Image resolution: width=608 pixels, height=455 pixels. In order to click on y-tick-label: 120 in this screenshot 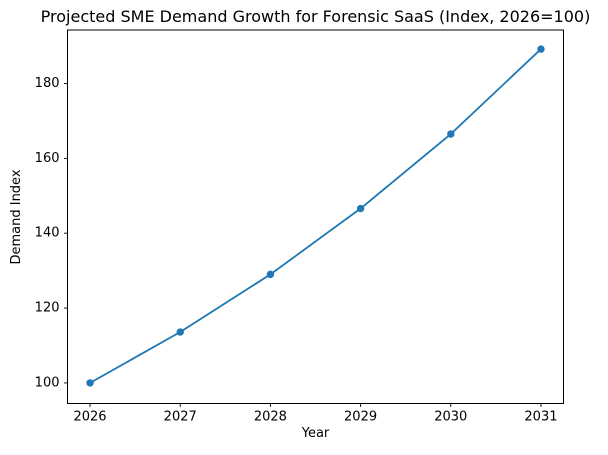, I will do `click(47, 308)`.